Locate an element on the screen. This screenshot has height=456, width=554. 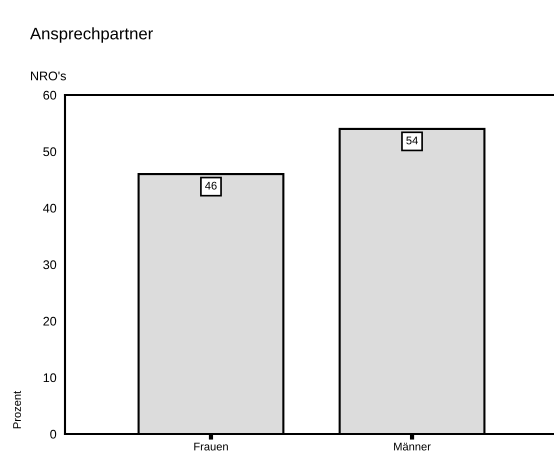
y-axis-title: Prozent is located at coordinates (17, 409).